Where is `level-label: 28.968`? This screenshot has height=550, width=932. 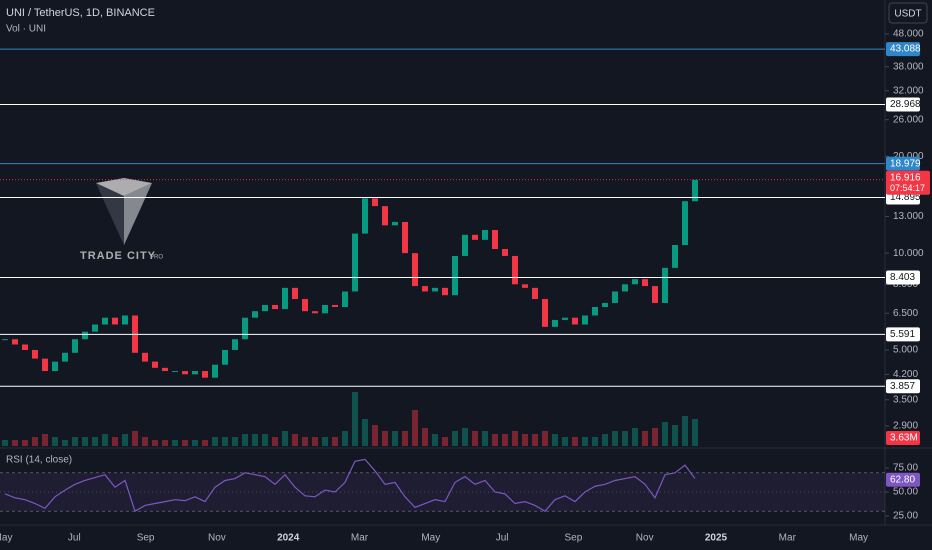 level-label: 28.968 is located at coordinates (905, 104).